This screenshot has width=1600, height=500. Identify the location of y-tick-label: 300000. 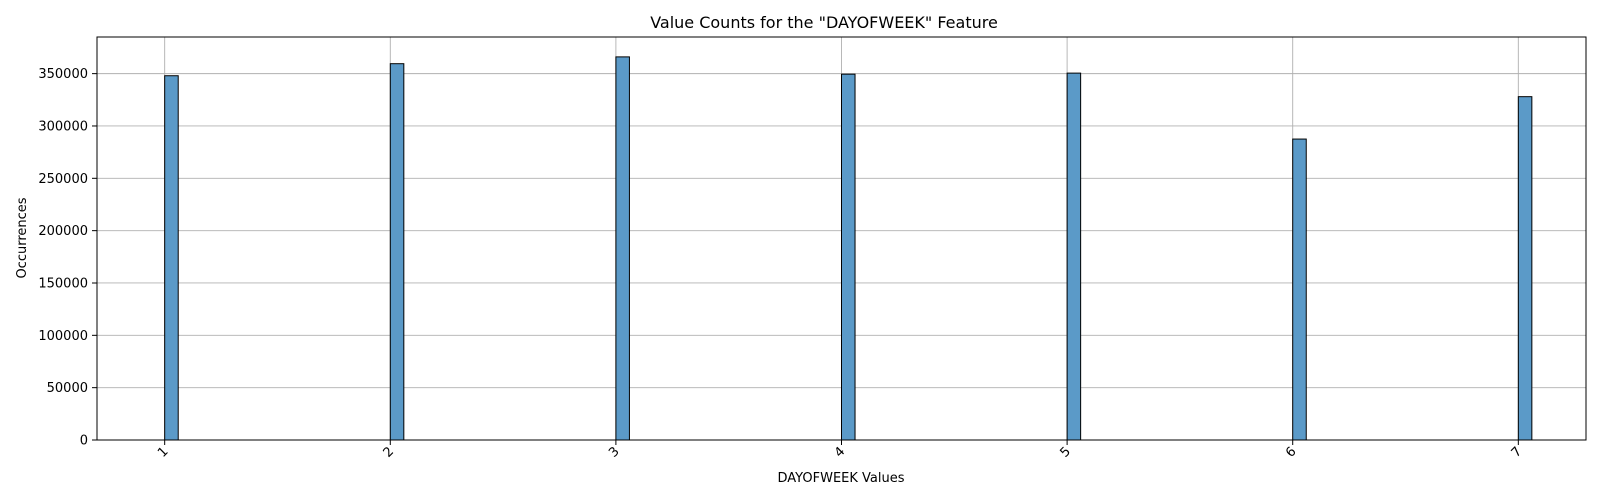
(63, 126).